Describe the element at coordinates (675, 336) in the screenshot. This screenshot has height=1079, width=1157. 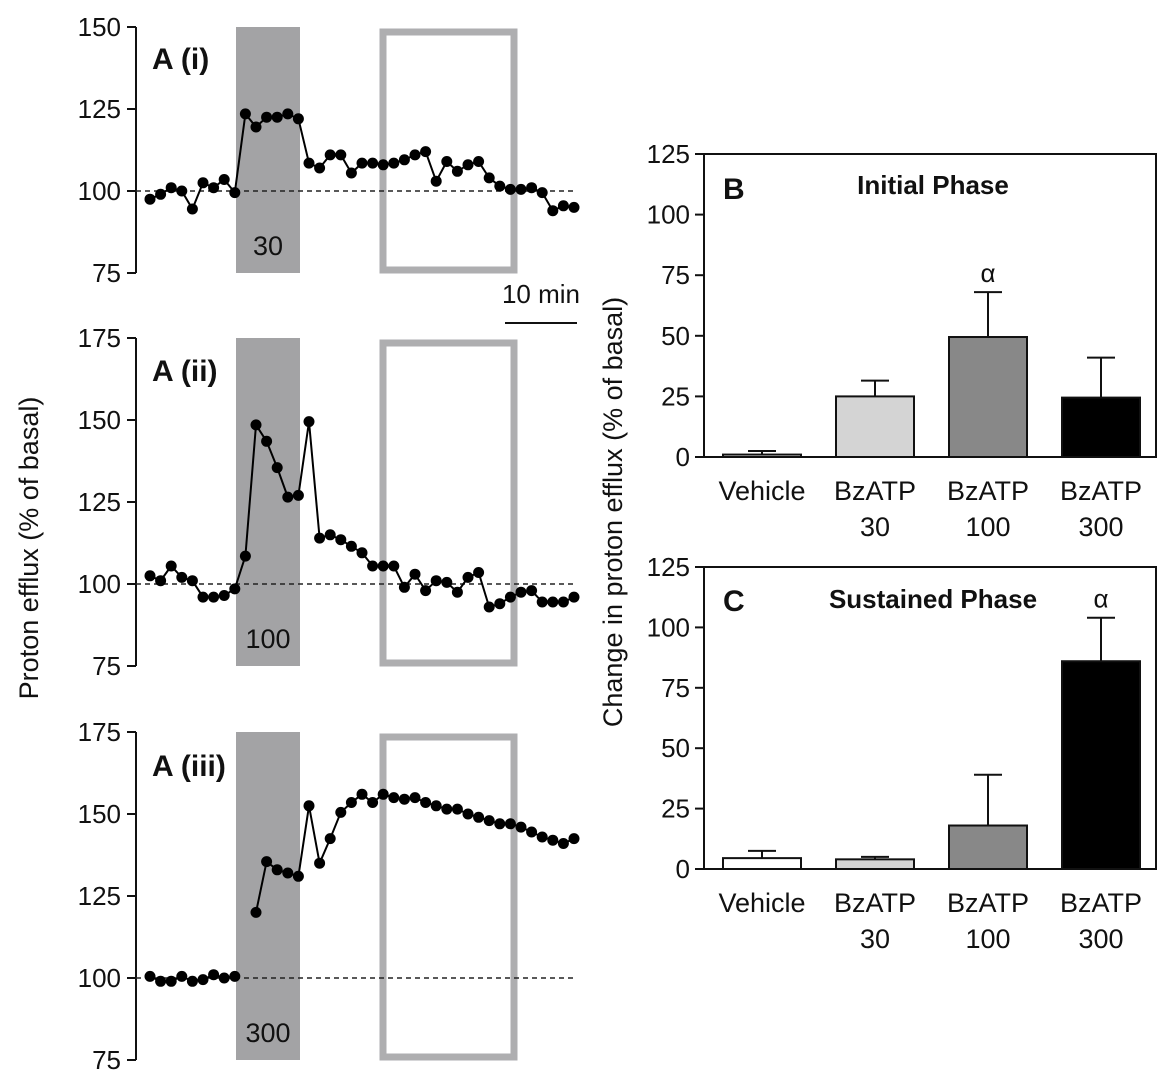
I see `y-tick-label-b: 50` at that location.